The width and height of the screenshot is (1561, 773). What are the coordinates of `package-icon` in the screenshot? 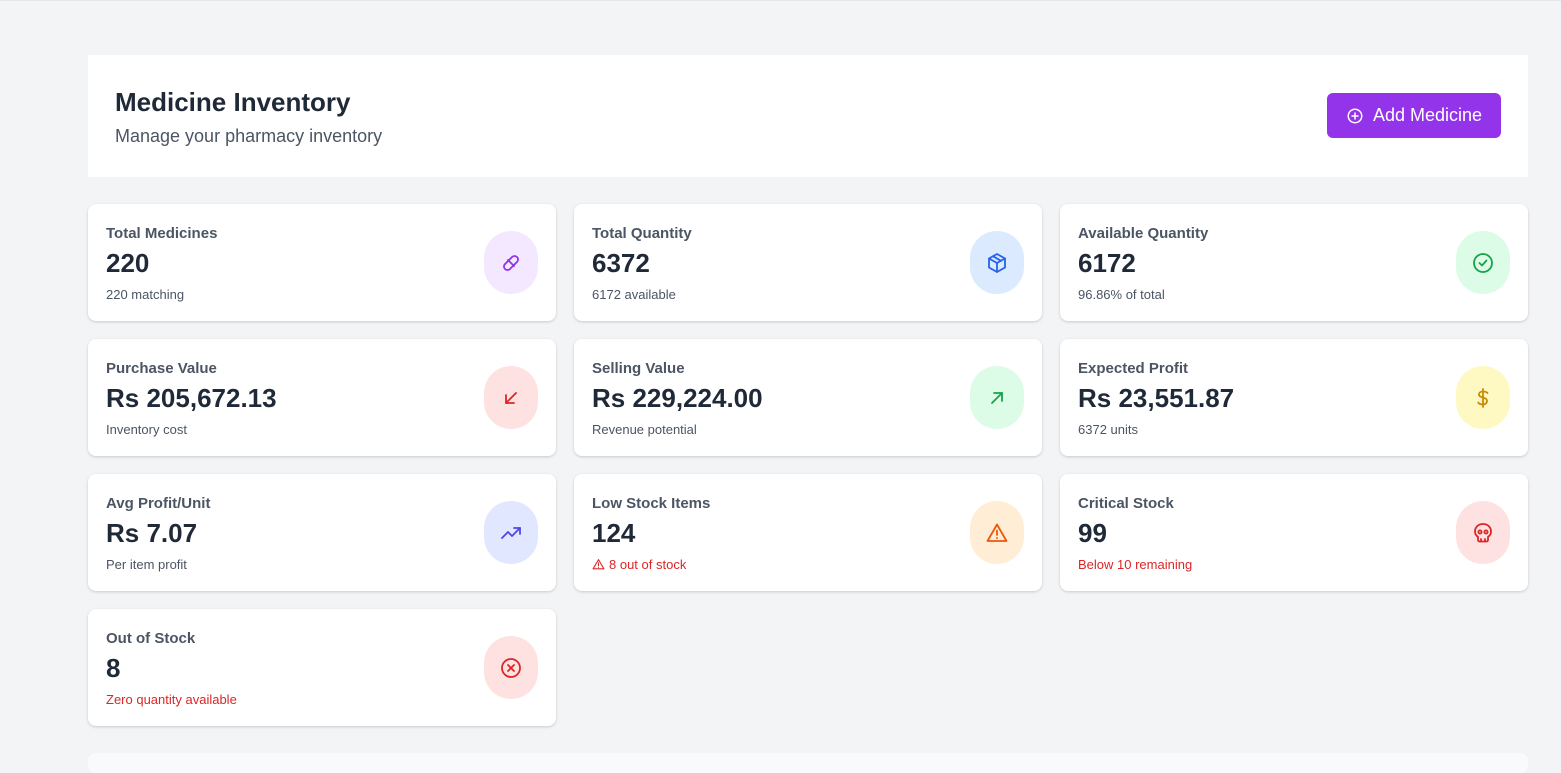 It's located at (997, 262).